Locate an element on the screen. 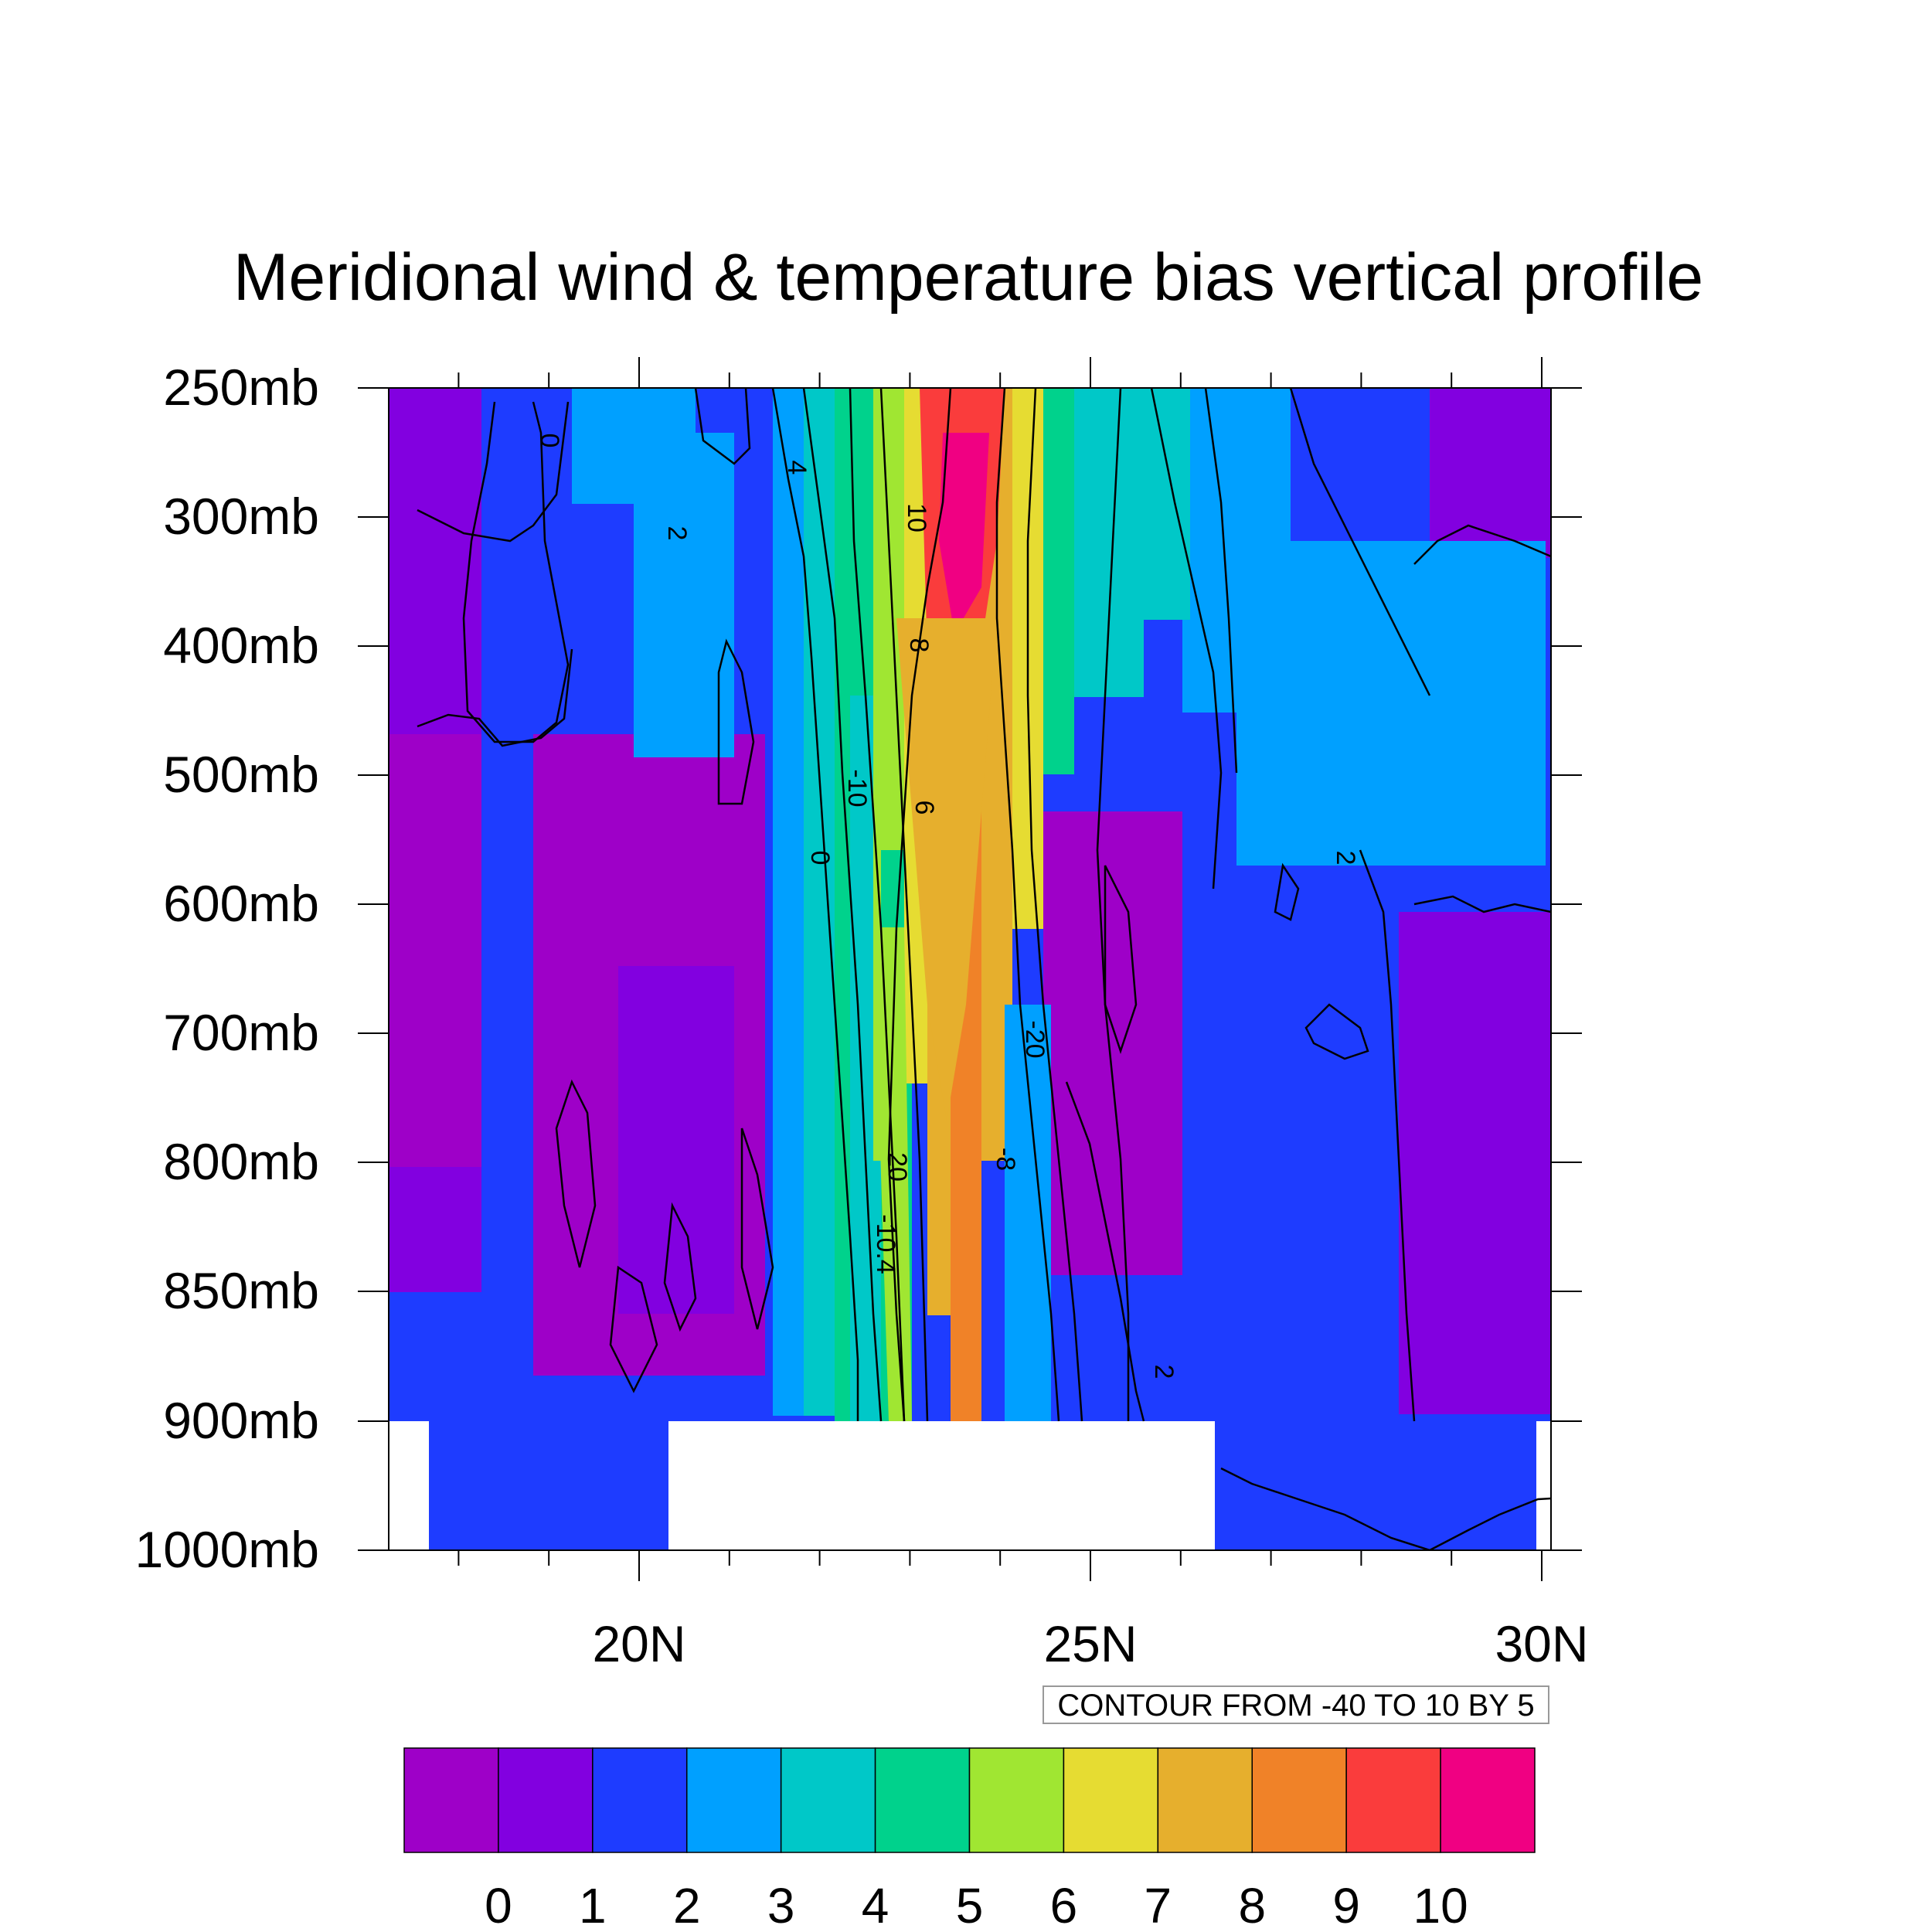 This screenshot has width=1932, height=1932. colorbar-label-7: 7 is located at coordinates (1158, 1905).